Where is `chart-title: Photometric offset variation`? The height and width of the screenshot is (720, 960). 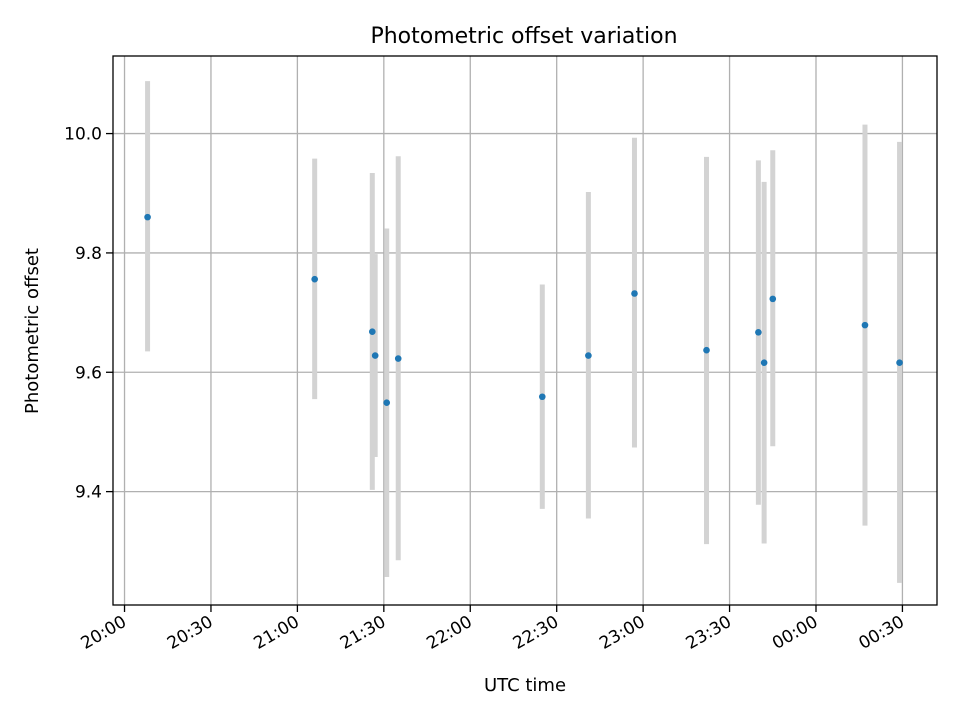 chart-title: Photometric offset variation is located at coordinates (523, 36).